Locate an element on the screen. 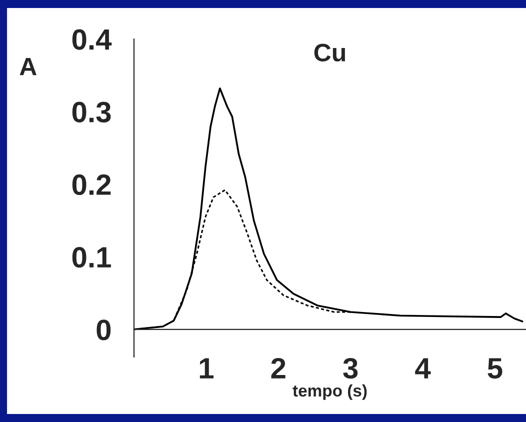 Image resolution: width=526 pixels, height=422 pixels. x-tick-label: 4 is located at coordinates (423, 368).